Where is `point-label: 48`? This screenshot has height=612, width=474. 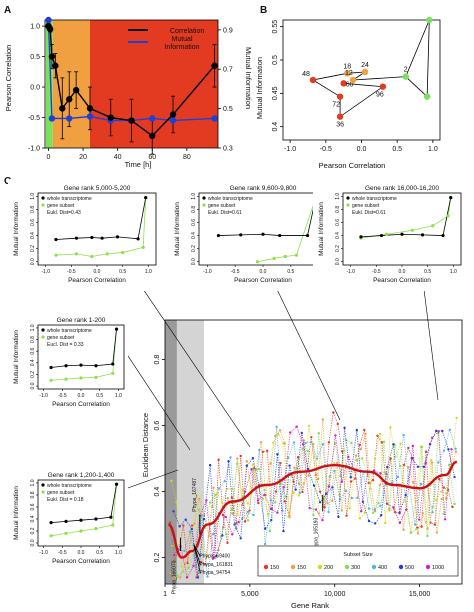
point-label: 48 is located at coordinates (306, 74).